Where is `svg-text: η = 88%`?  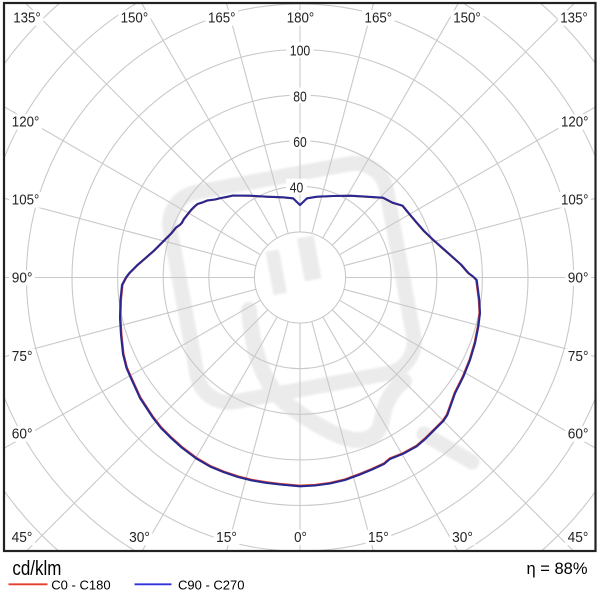 svg-text: η = 88% is located at coordinates (556, 569).